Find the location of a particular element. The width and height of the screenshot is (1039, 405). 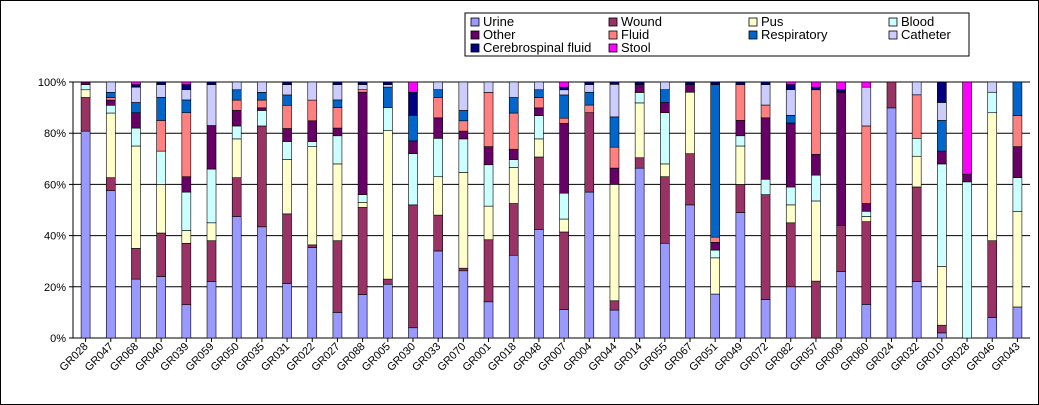

y-tick-label: 40% is located at coordinates (55, 237).